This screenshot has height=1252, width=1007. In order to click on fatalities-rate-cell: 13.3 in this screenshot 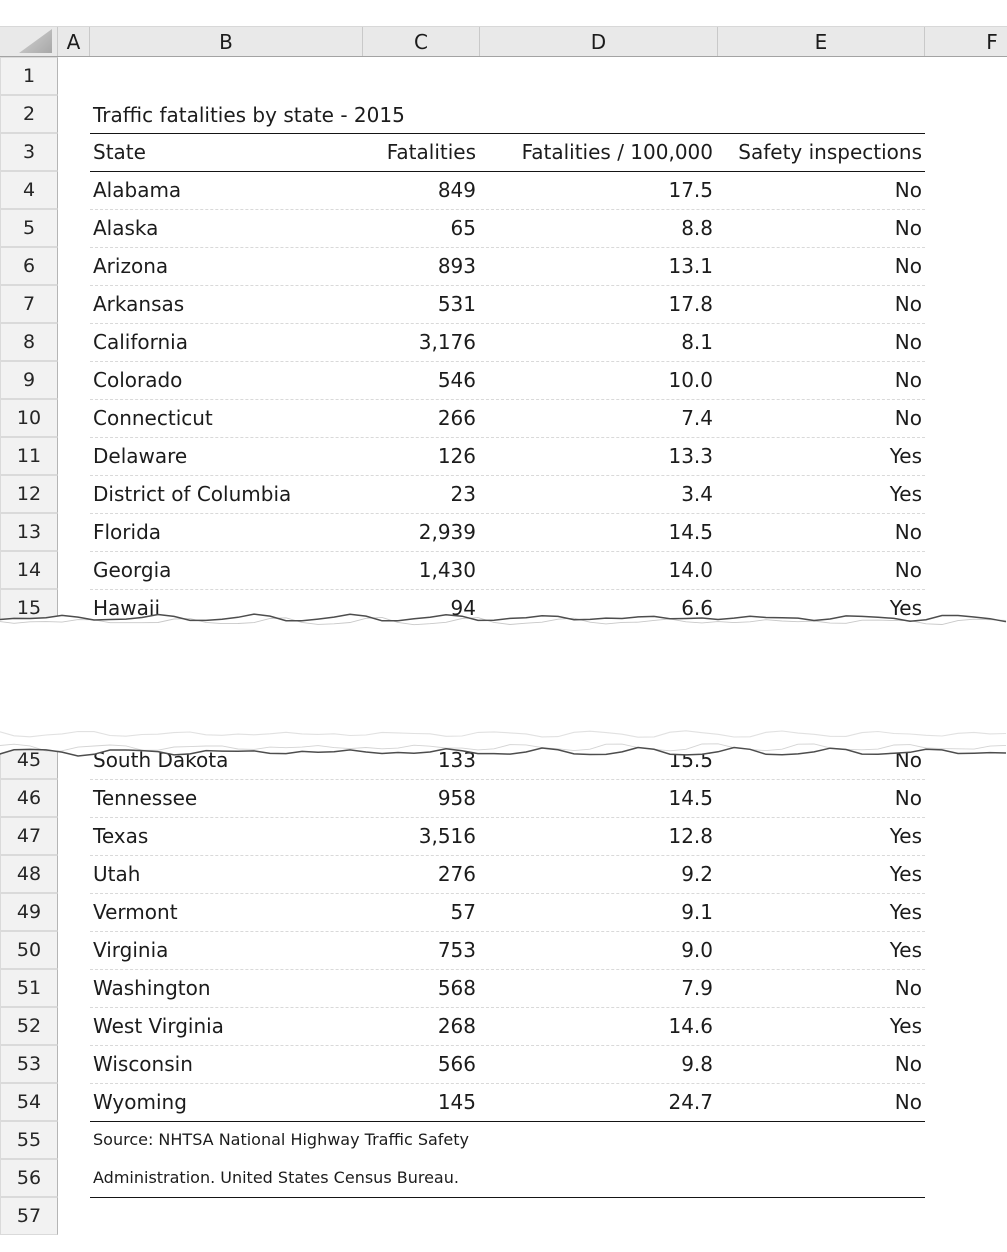, I will do `click(690, 456)`.